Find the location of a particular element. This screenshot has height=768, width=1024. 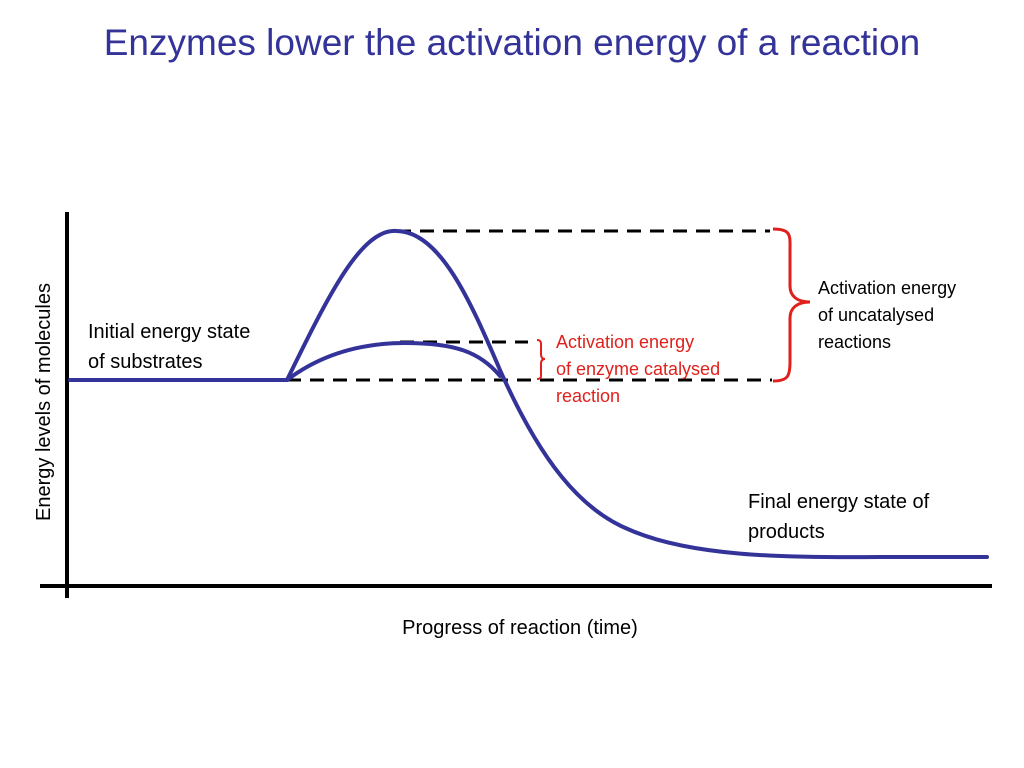

uncatalysed-label-line3: reactions is located at coordinates (854, 342).